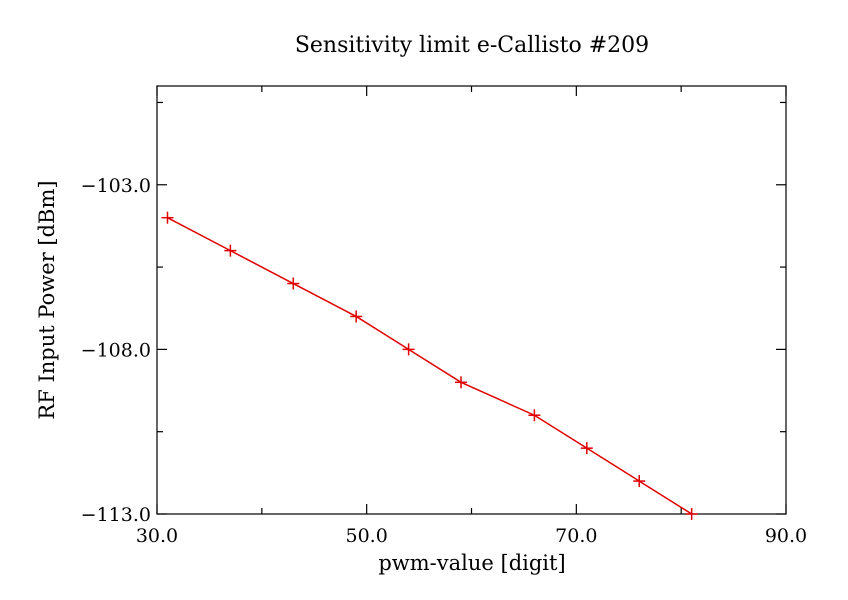 The image size is (848, 600). I want to click on x-axis-label: pwm-value [digit], so click(471, 563).